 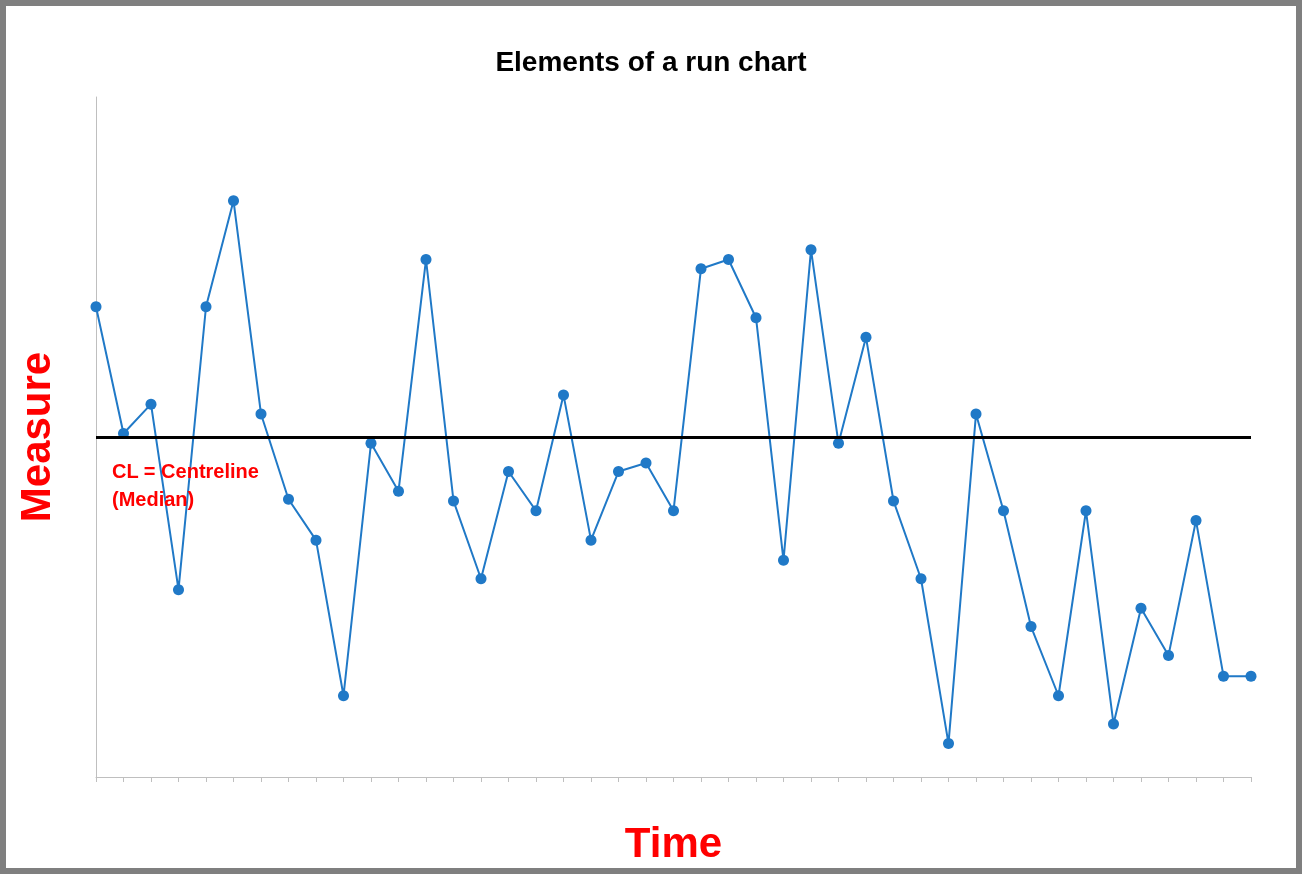 What do you see at coordinates (673, 842) in the screenshot?
I see `x-axis-title: Time` at bounding box center [673, 842].